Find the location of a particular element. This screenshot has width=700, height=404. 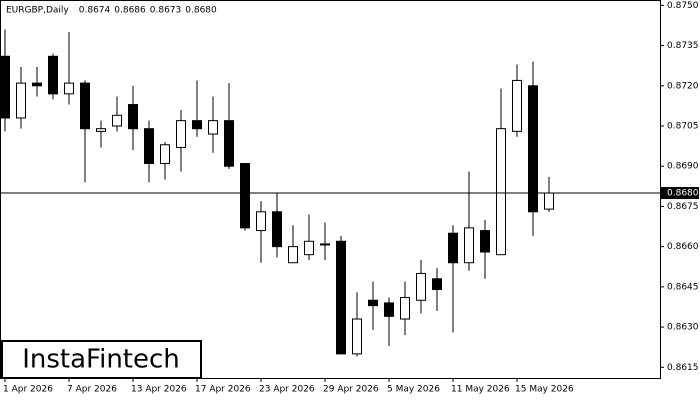

y-tick-label: 0.8660 is located at coordinates (683, 247).